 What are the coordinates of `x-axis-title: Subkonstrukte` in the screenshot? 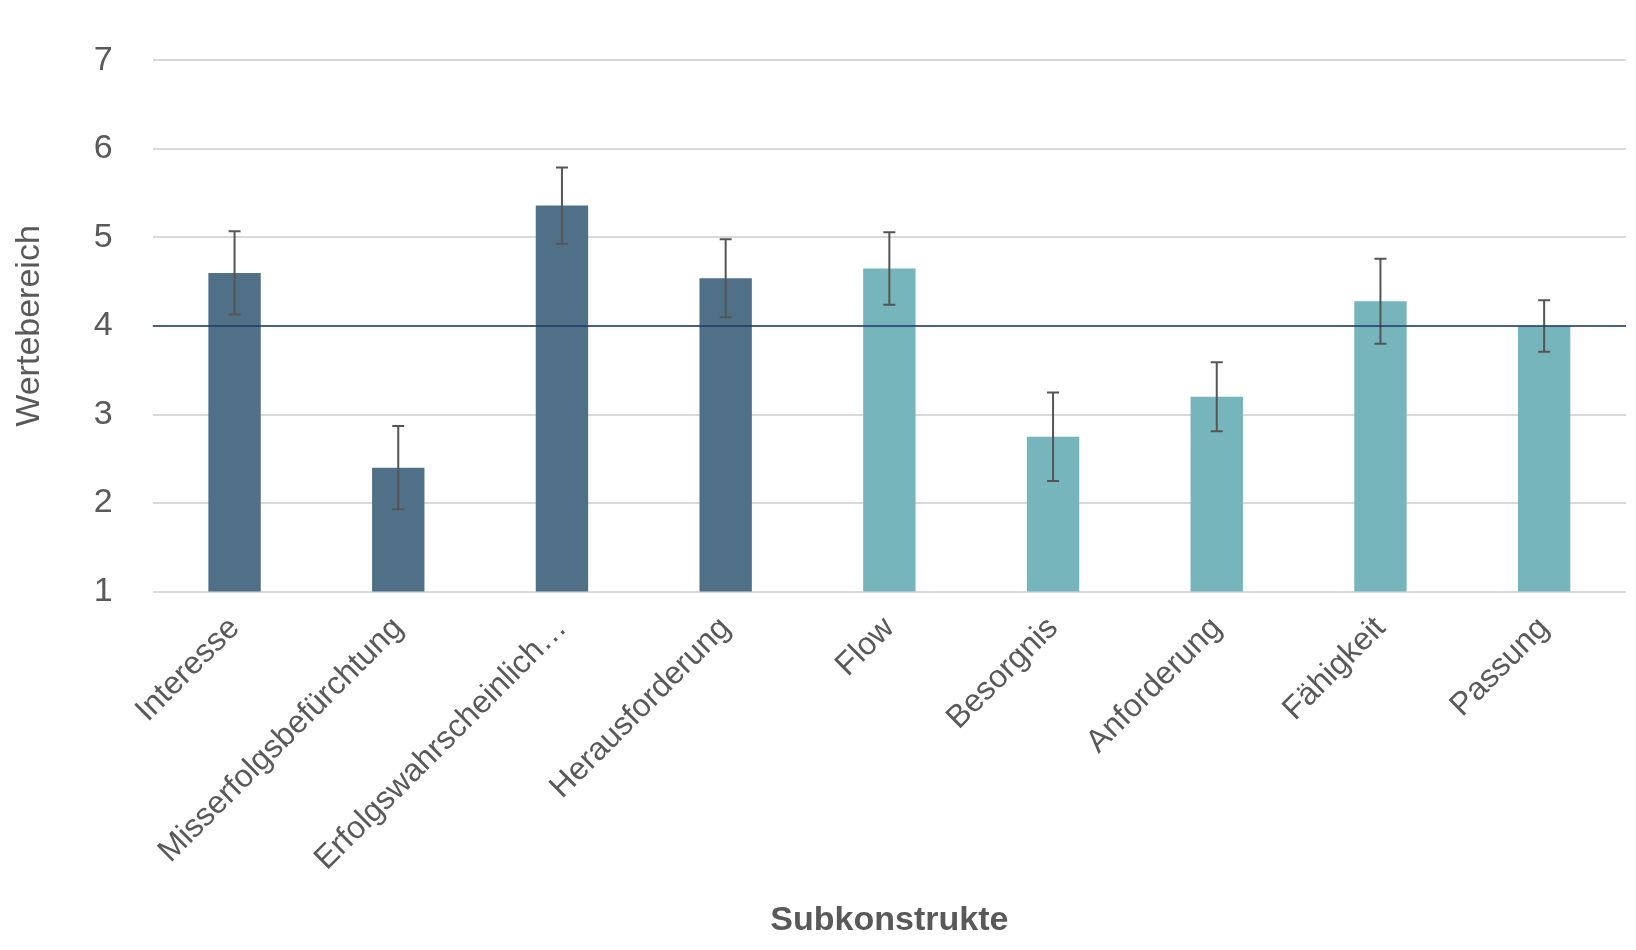 It's located at (889, 917).